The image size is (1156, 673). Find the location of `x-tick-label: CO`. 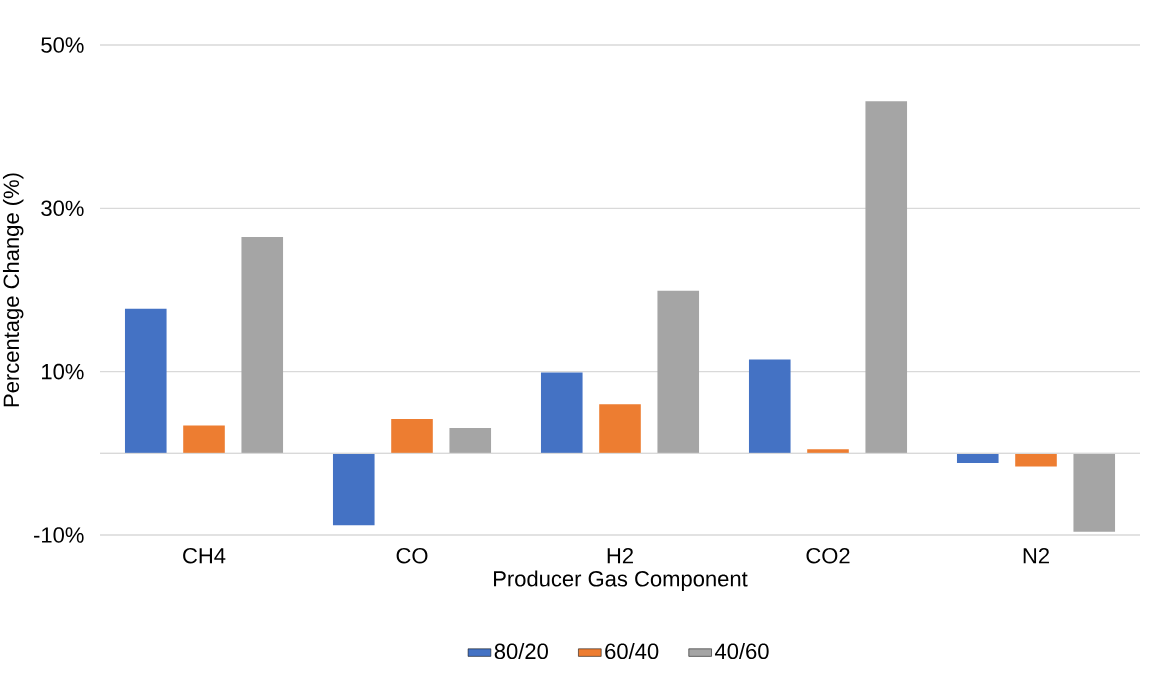

x-tick-label: CO is located at coordinates (412, 555).